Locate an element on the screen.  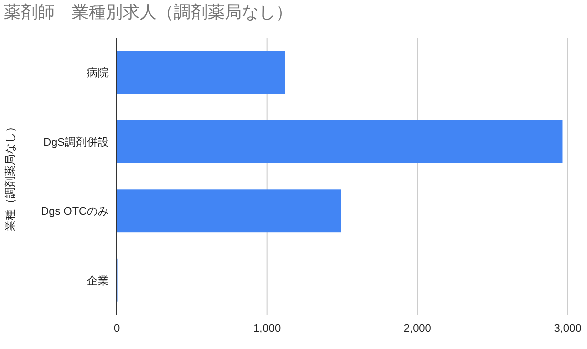
y-axis-title: 業種（調剤薬局なし） is located at coordinates (10, 177).